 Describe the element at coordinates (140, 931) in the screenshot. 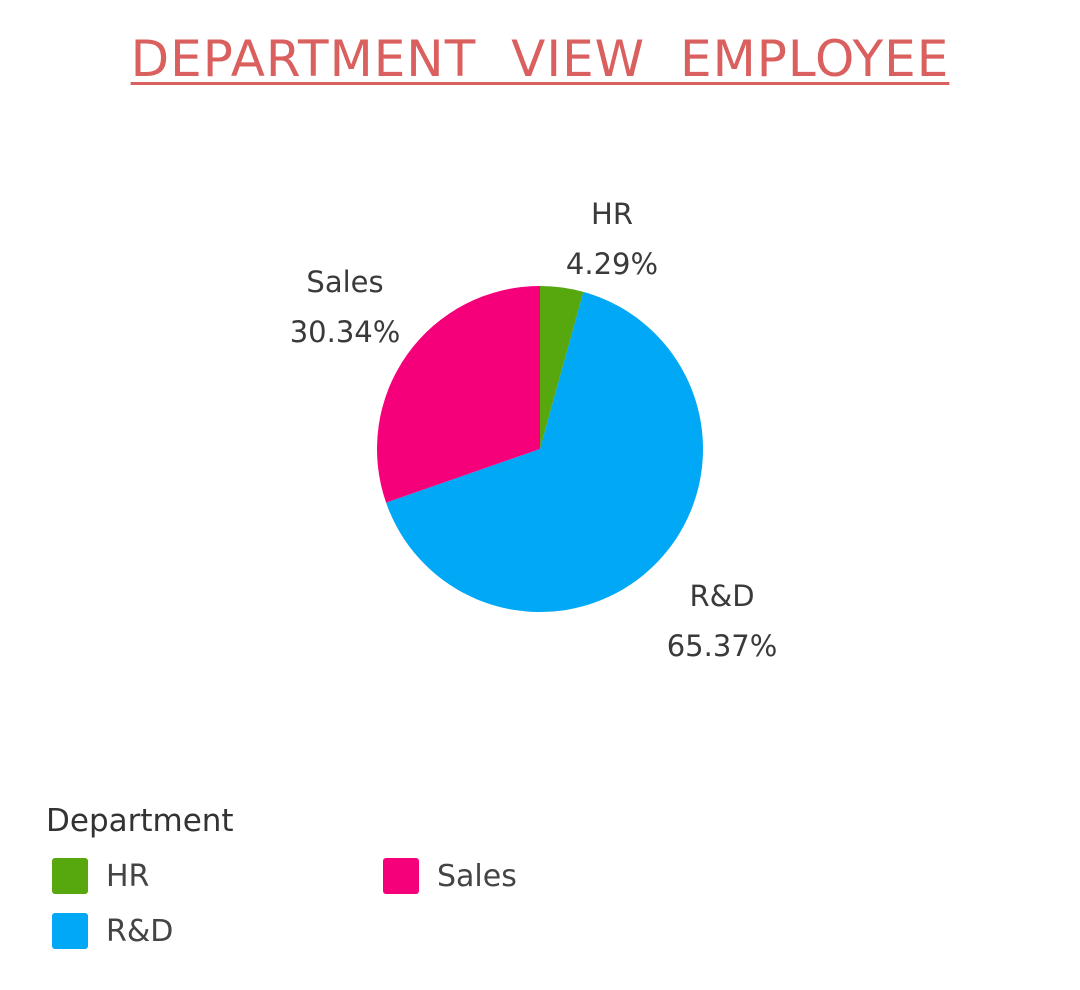

I see `legend-label-rnd: R&D` at that location.